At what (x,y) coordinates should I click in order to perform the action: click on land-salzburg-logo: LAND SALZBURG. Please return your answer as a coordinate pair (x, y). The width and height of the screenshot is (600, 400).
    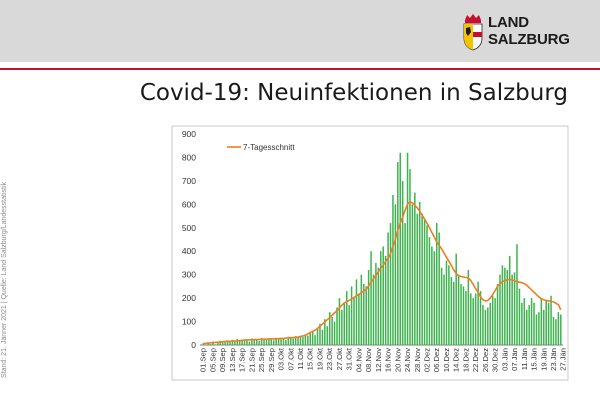
    Looking at the image, I should click on (522, 32).